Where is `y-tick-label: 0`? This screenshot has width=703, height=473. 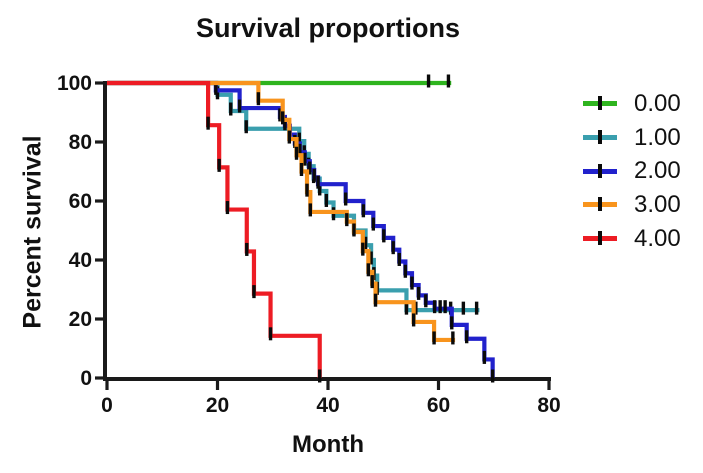 y-tick-label: 0 is located at coordinates (86, 378).